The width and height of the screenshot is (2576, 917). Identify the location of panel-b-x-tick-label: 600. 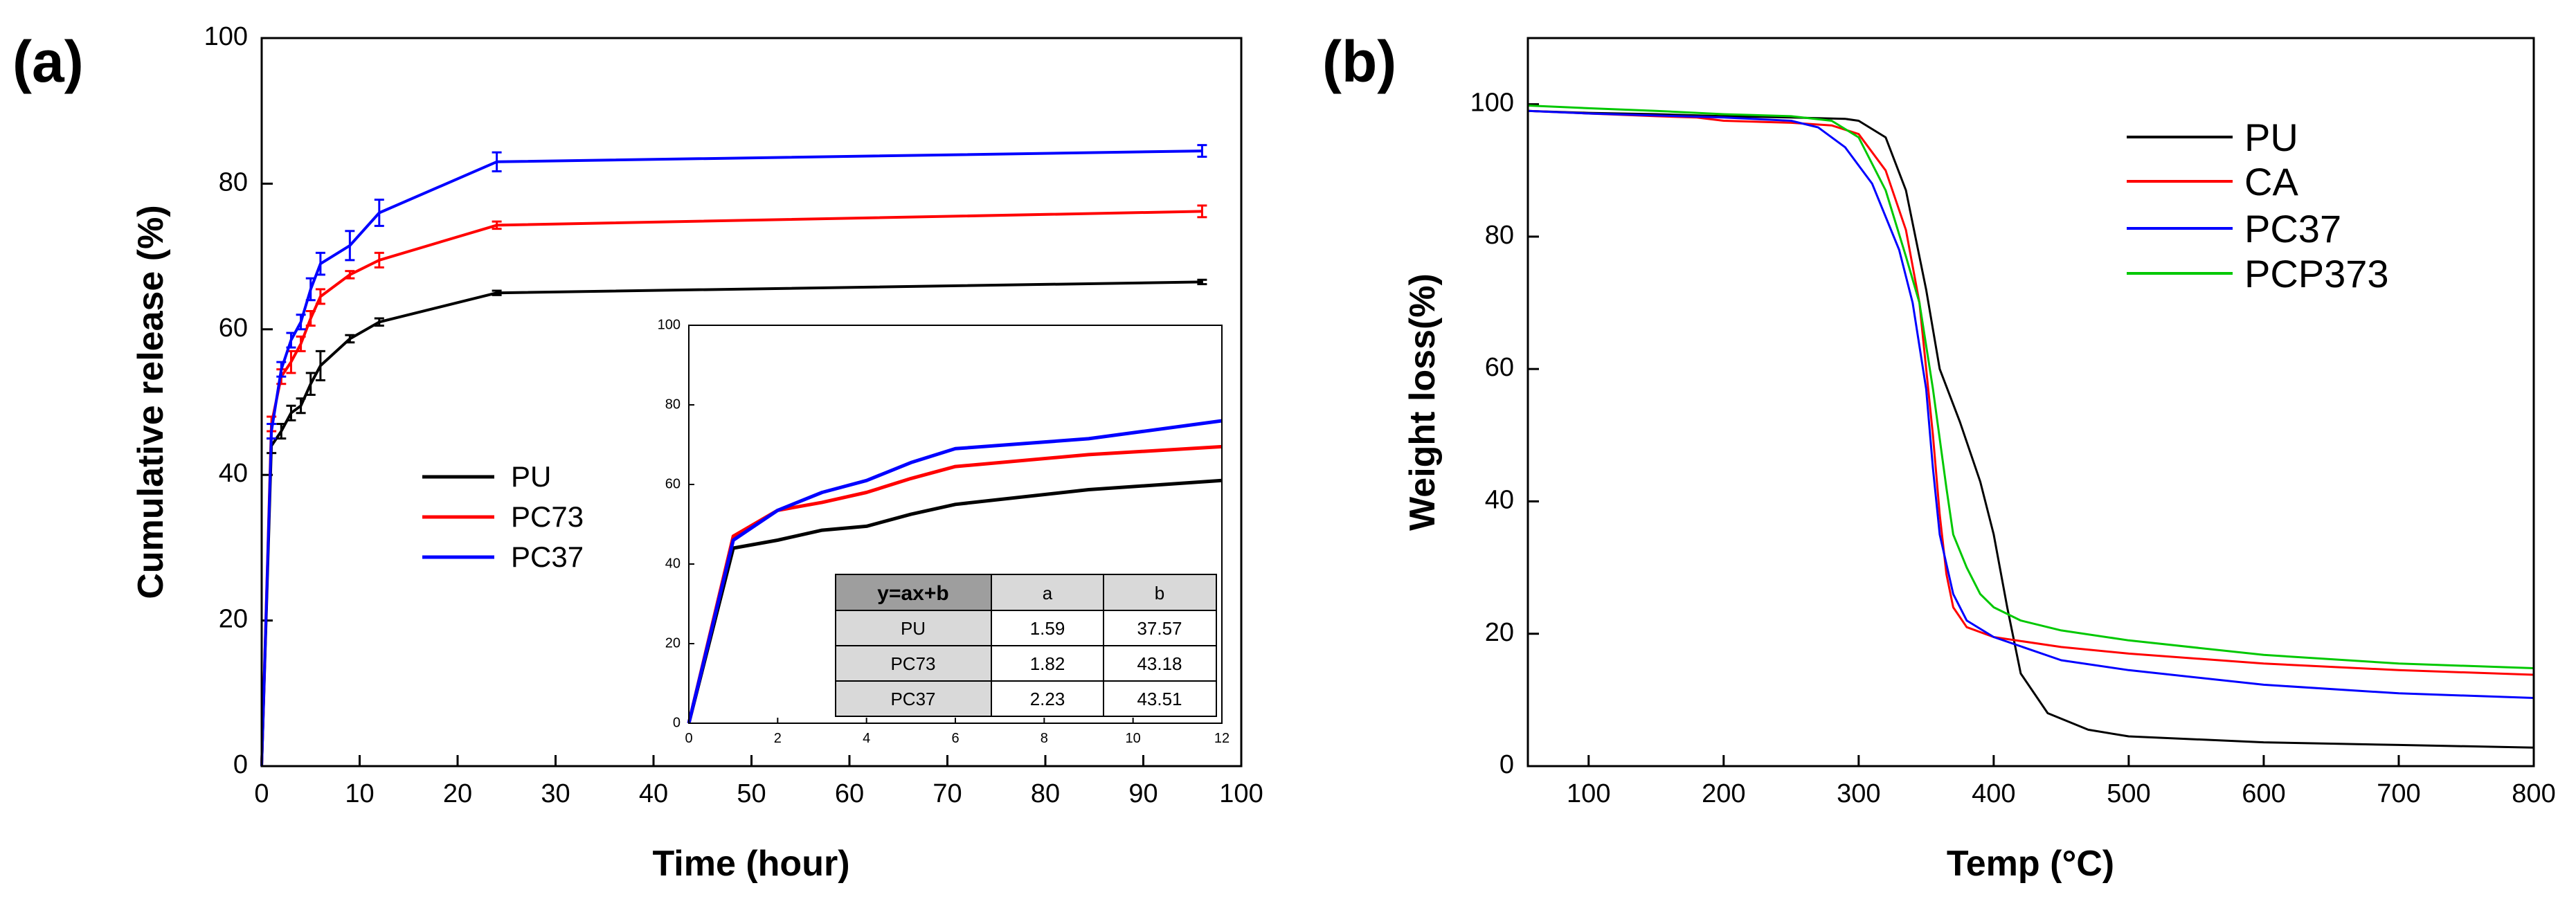
(2263, 794).